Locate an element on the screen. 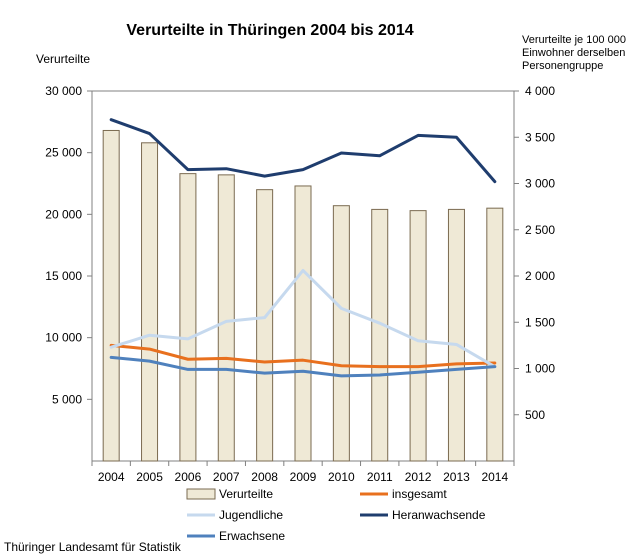 This screenshot has height=556, width=644. x-tick-label: 2010 is located at coordinates (341, 477).